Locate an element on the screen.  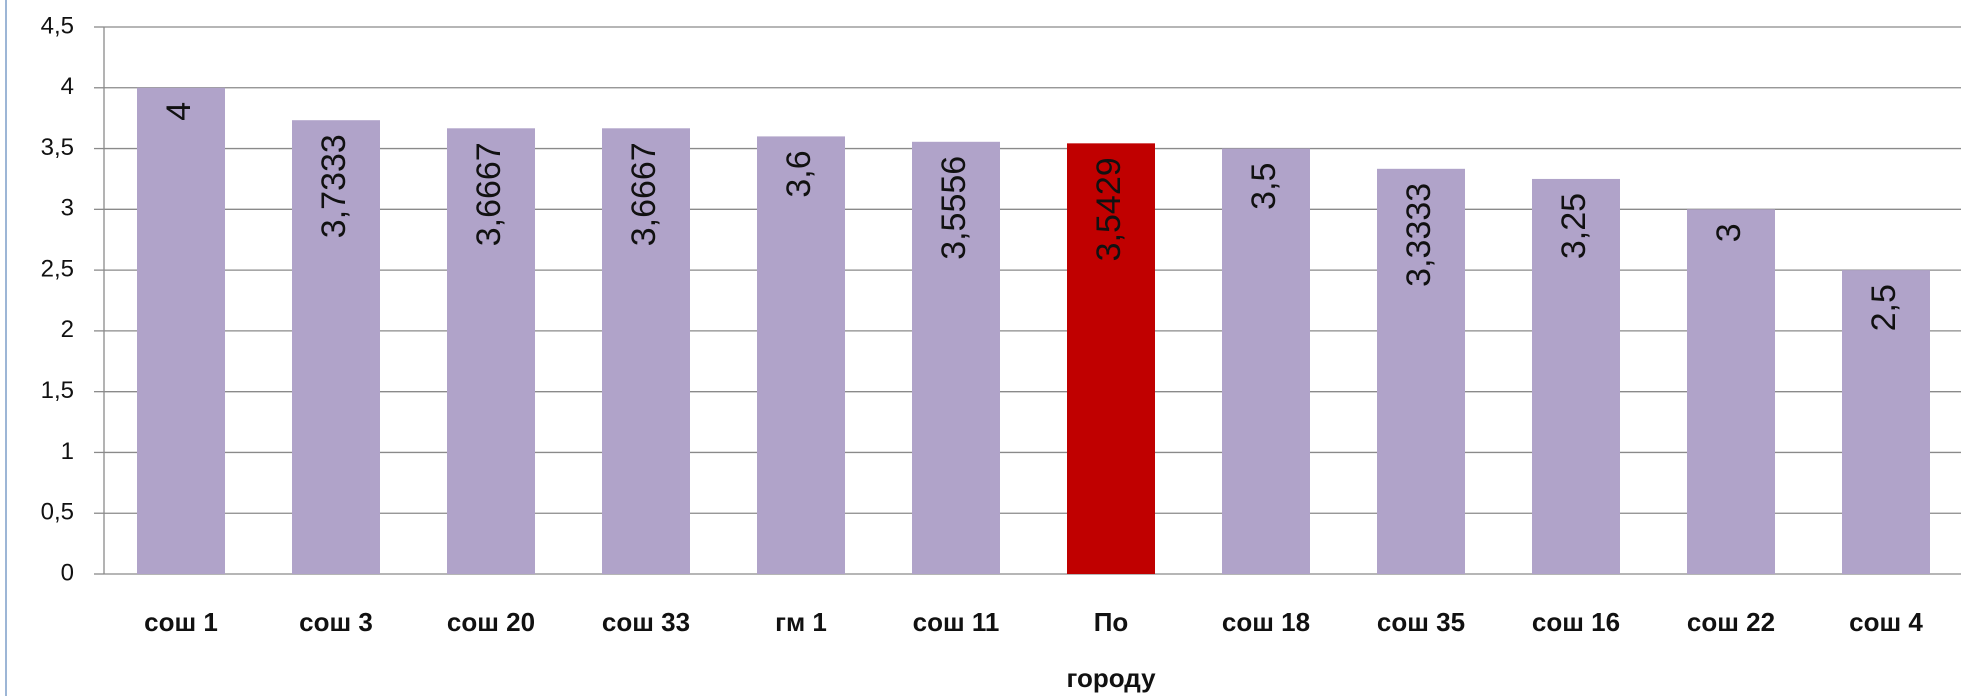
x-tick-label: гм 1 is located at coordinates (801, 622).